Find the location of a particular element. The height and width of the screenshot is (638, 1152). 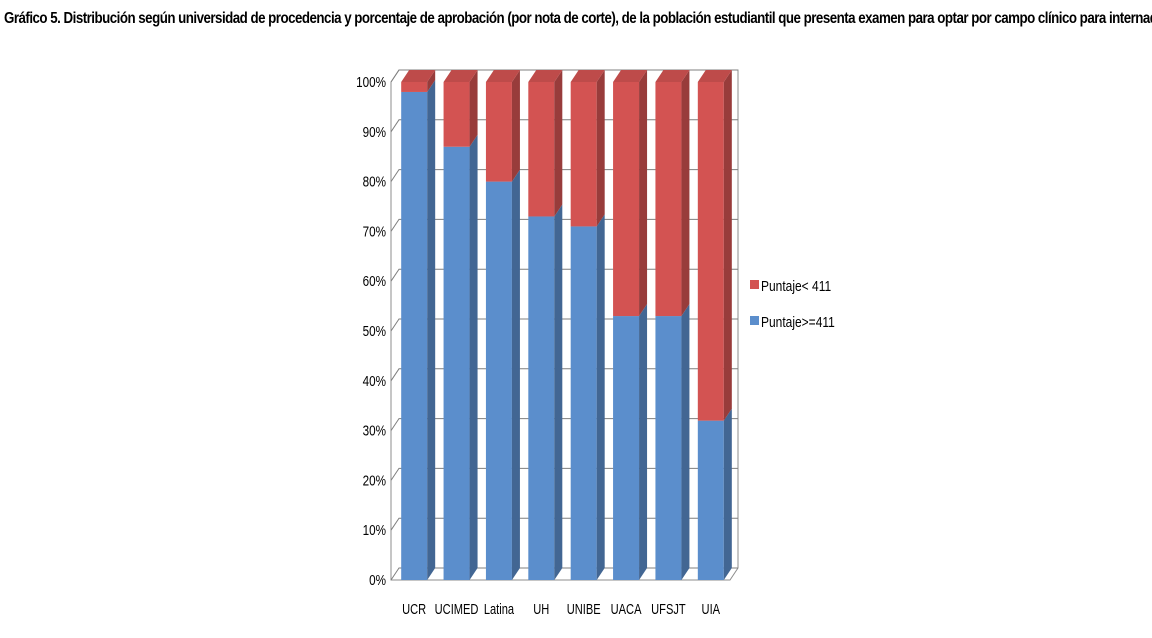

chart-legend: Puntaje< 411 Puntaje>=411 is located at coordinates (792, 304).